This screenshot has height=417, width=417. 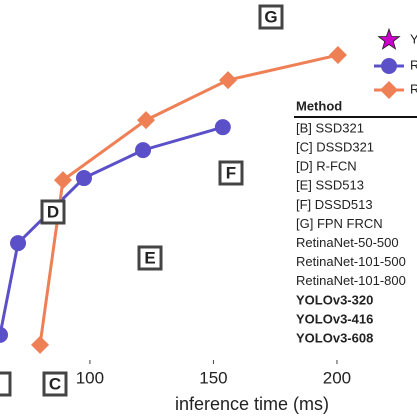 What do you see at coordinates (252, 404) in the screenshot?
I see `x-axis-title: inference time (ms)` at bounding box center [252, 404].